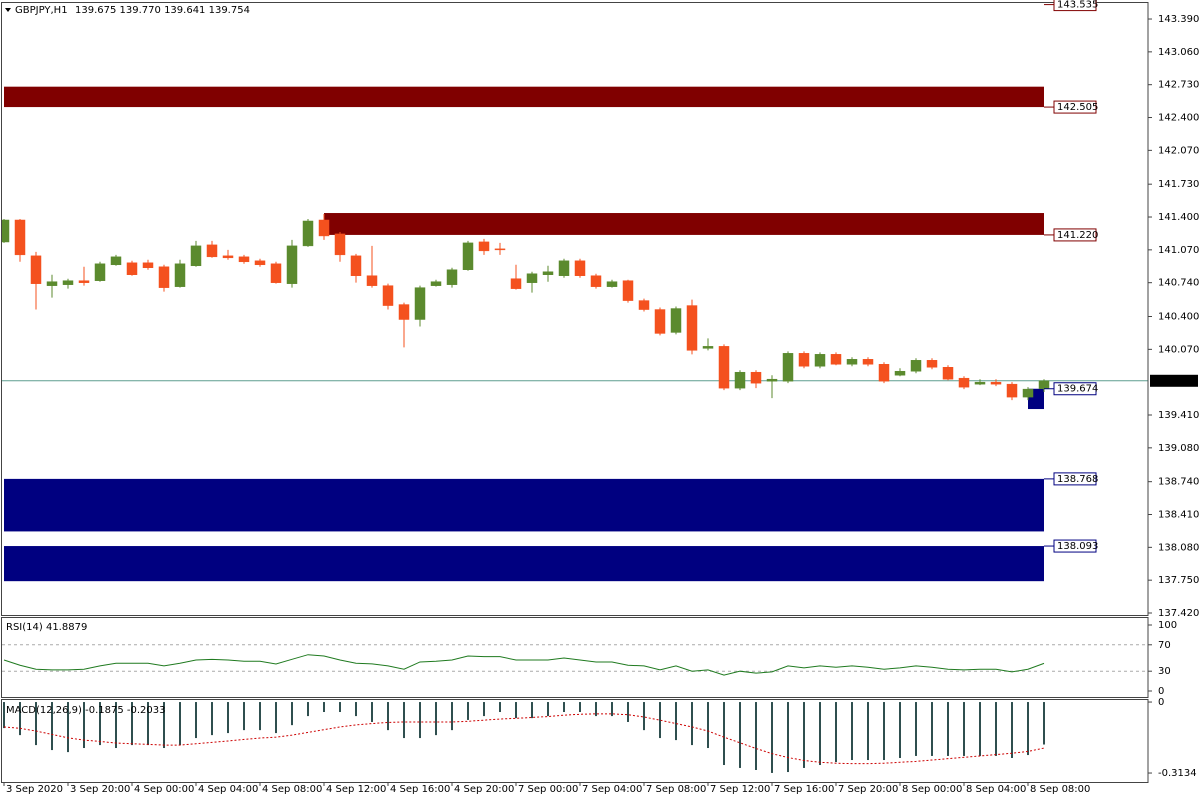  What do you see at coordinates (100, 789) in the screenshot?
I see `x-tick-label: 3 Sep 20:00` at bounding box center [100, 789].